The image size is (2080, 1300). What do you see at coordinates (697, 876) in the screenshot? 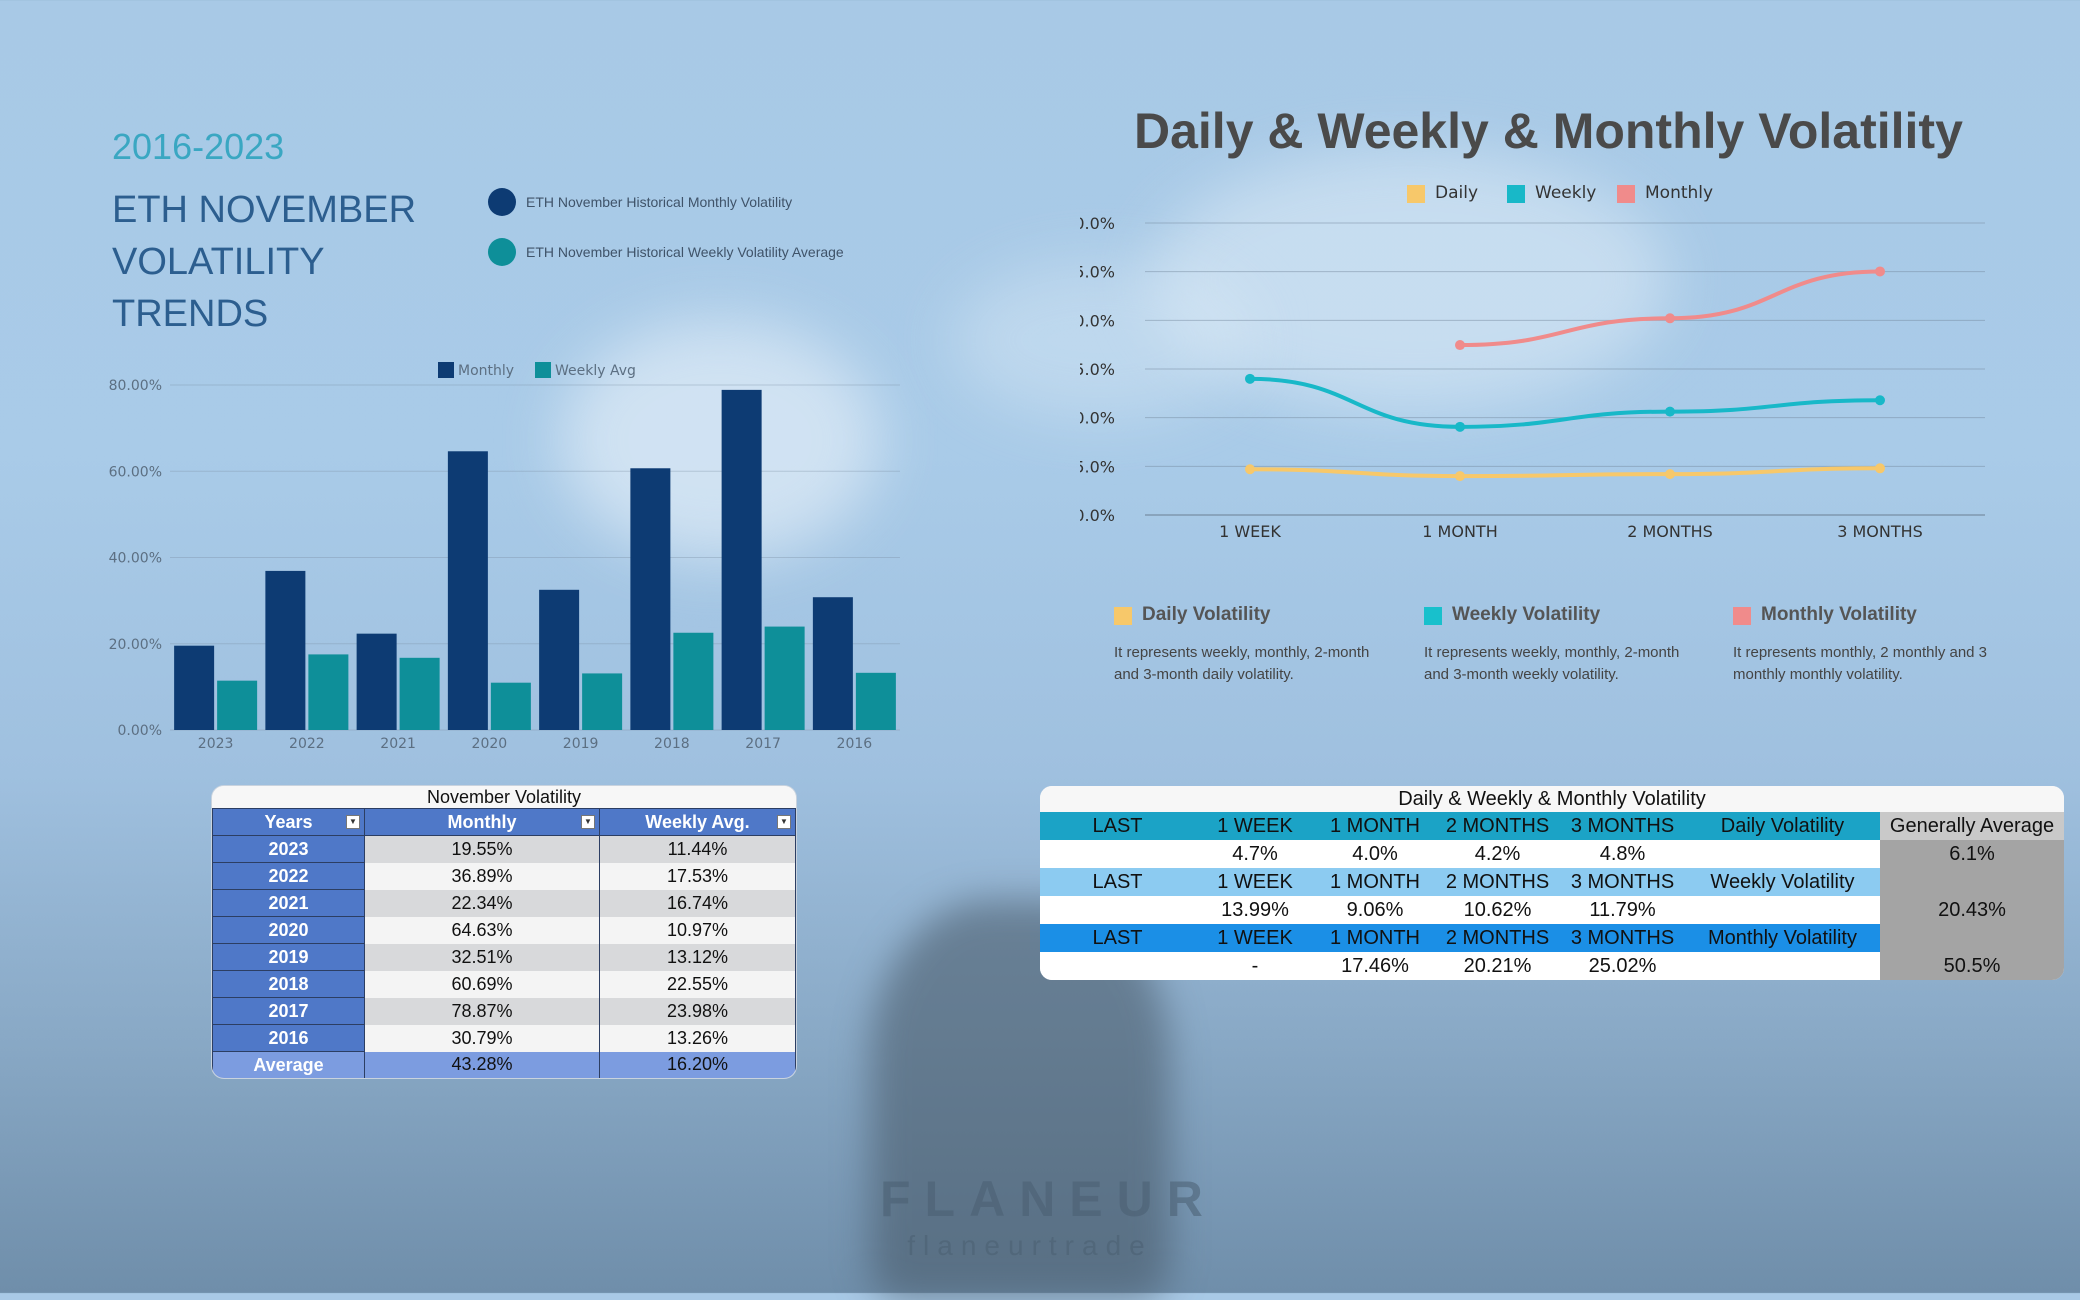
I see `weekly-cell: 17.53%` at bounding box center [697, 876].